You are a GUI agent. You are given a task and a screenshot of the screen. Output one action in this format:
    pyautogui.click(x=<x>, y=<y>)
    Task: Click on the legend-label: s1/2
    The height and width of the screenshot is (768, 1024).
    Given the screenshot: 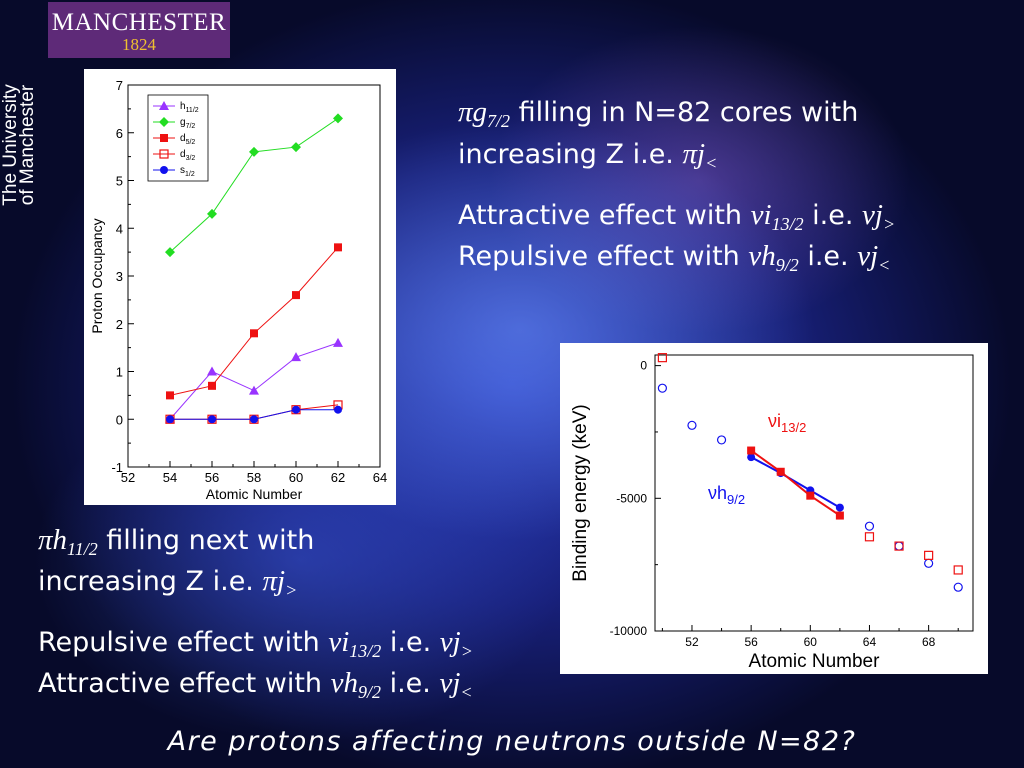 What is the action you would take?
    pyautogui.click(x=187, y=171)
    